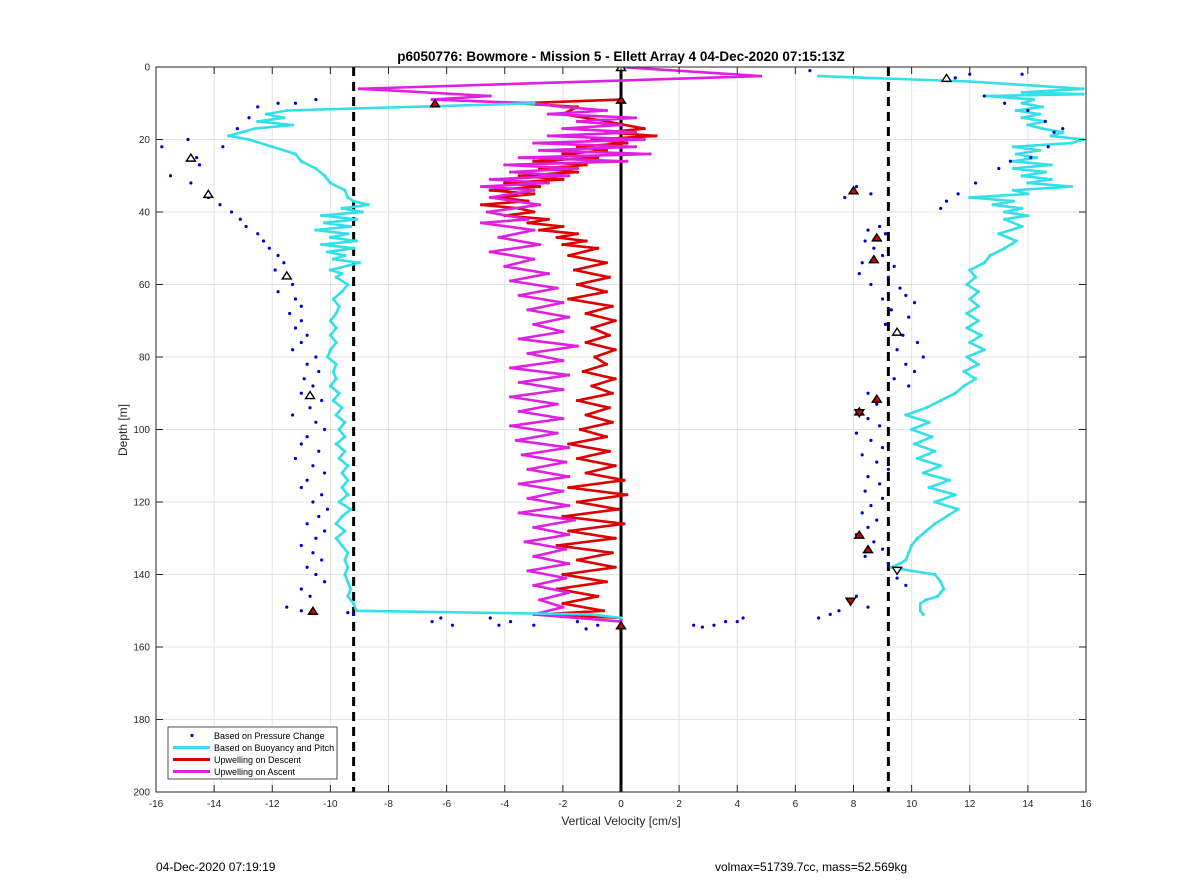  Describe the element at coordinates (141, 720) in the screenshot. I see `y-tick-label: 180` at that location.